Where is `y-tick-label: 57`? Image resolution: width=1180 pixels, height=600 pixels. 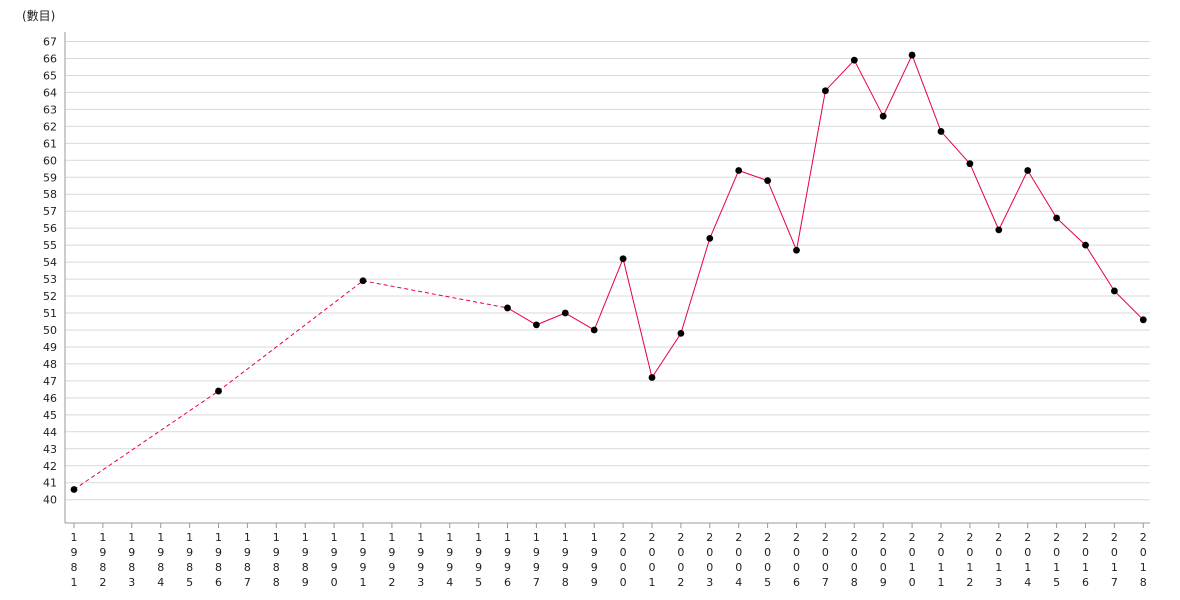
y-tick-label: 57 is located at coordinates (50, 211).